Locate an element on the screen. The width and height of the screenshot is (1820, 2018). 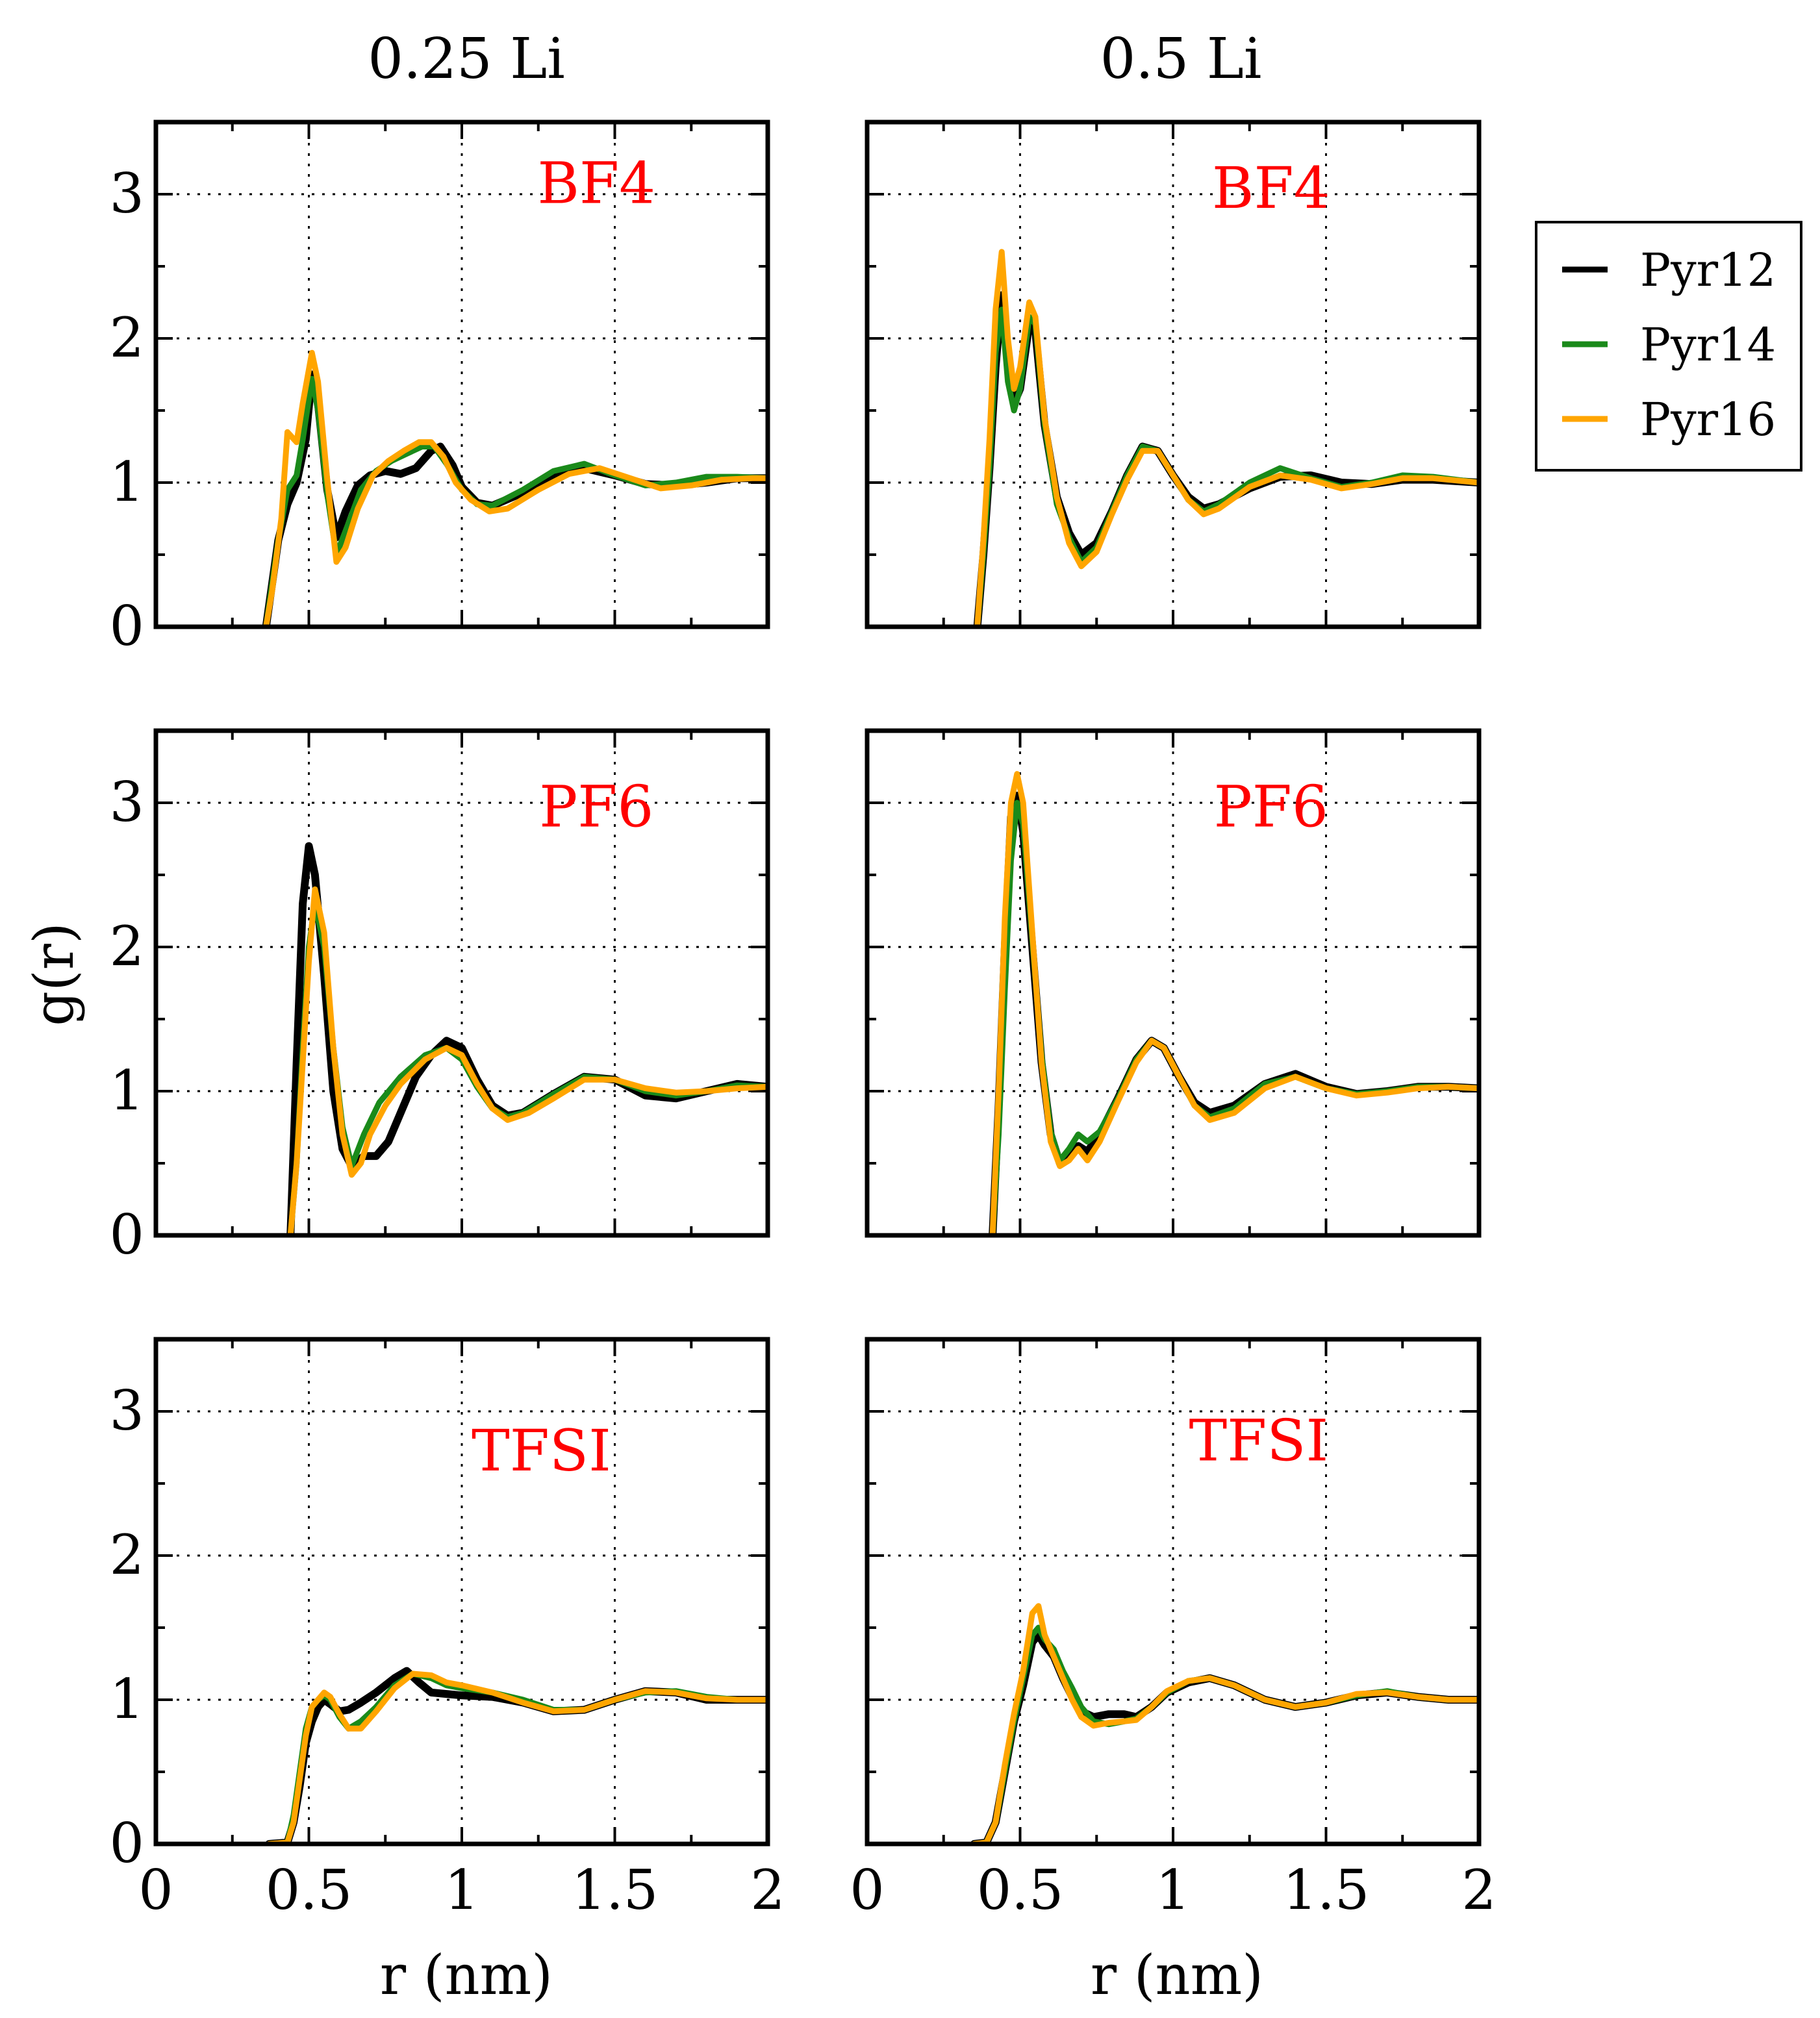
y-axis-title: g(r) is located at coordinates (54, 974).